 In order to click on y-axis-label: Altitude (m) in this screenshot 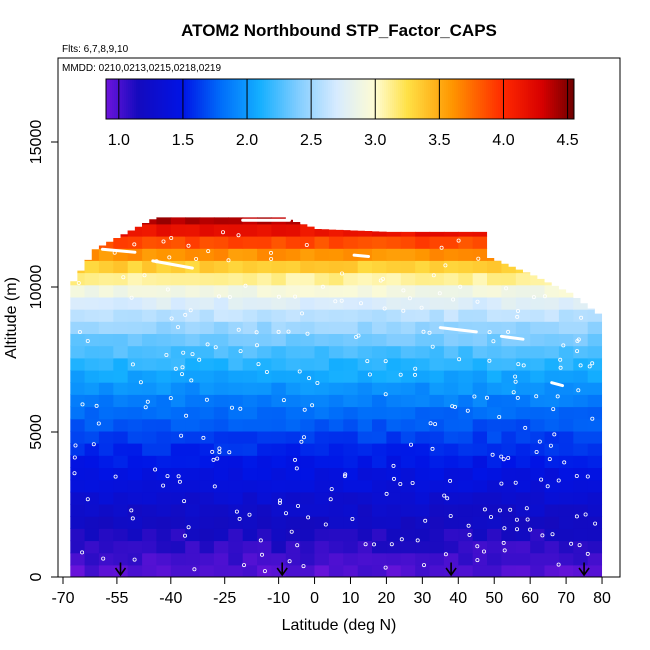, I will do `click(11, 318)`.